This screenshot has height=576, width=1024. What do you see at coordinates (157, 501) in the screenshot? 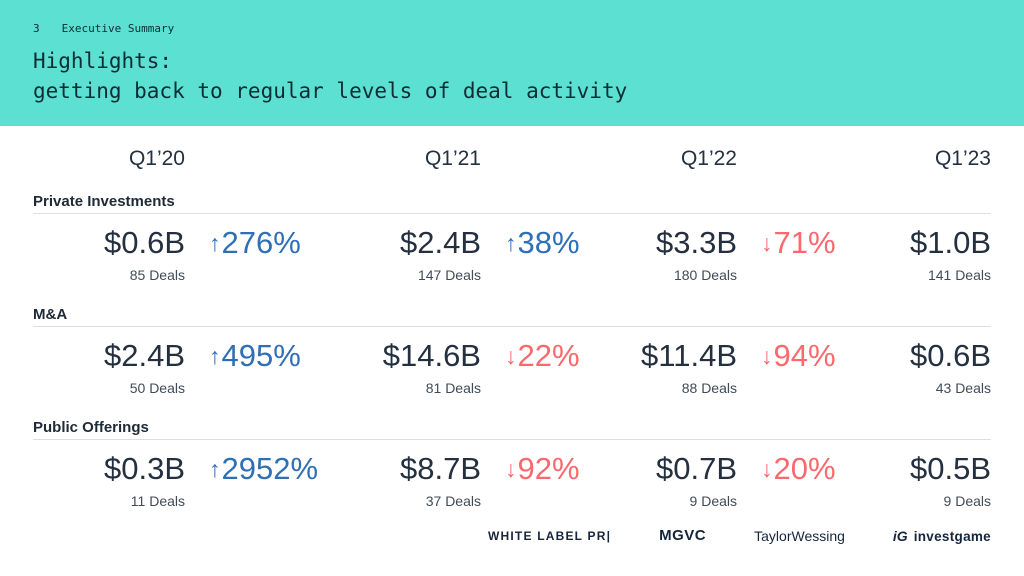
I see `deal-count: 11 Deals` at bounding box center [157, 501].